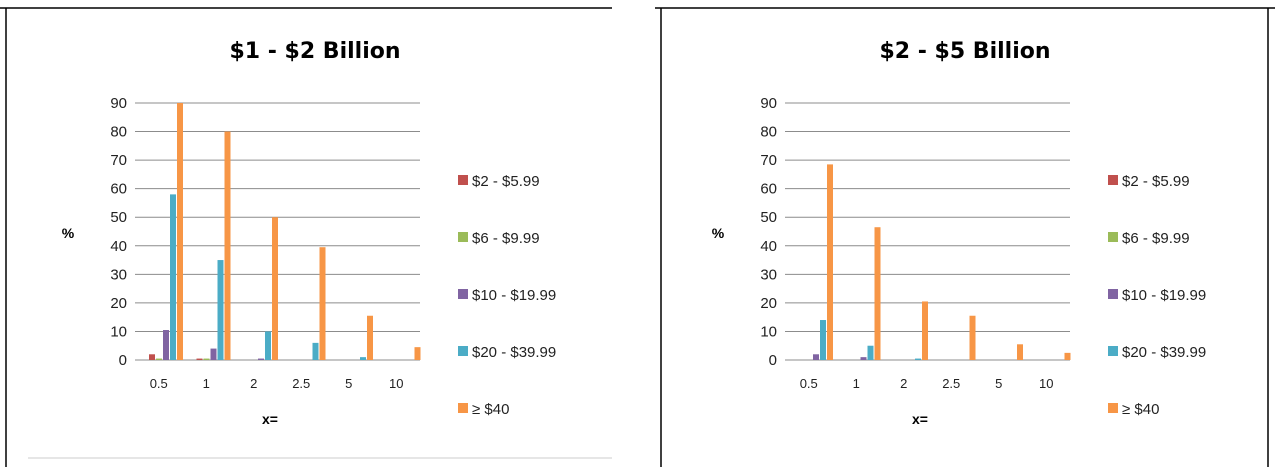 The width and height of the screenshot is (1275, 467). I want to click on chart-title: $2 - $5 Billion, so click(964, 51).